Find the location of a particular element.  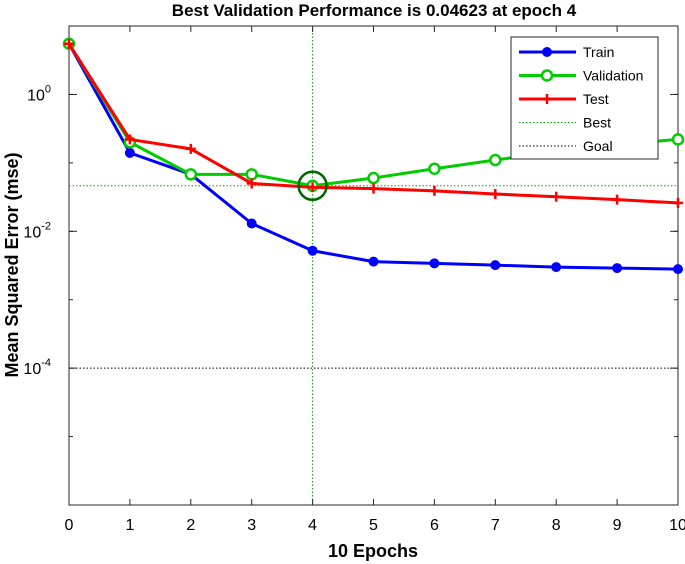

x-tick-label: 5 is located at coordinates (373, 525).